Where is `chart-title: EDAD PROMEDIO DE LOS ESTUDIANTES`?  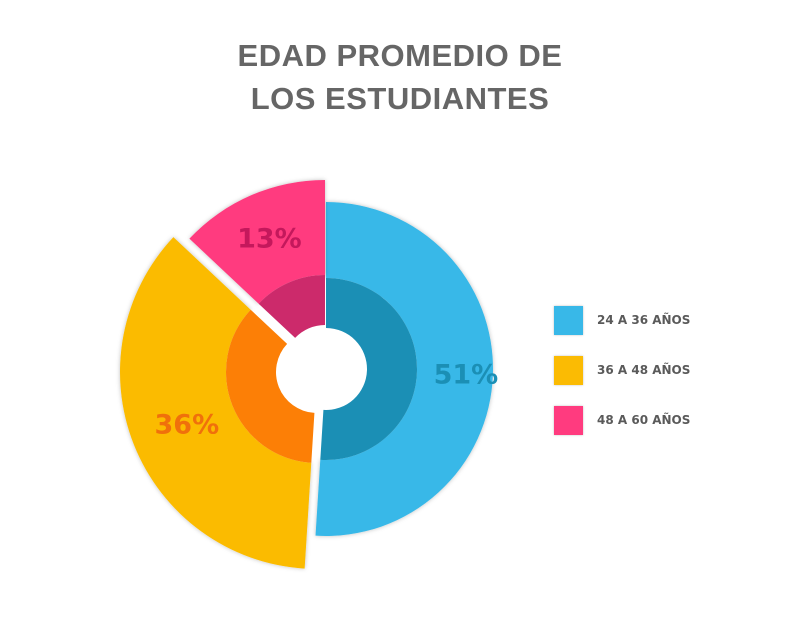 chart-title: EDAD PROMEDIO DE LOS ESTUDIANTES is located at coordinates (400, 77).